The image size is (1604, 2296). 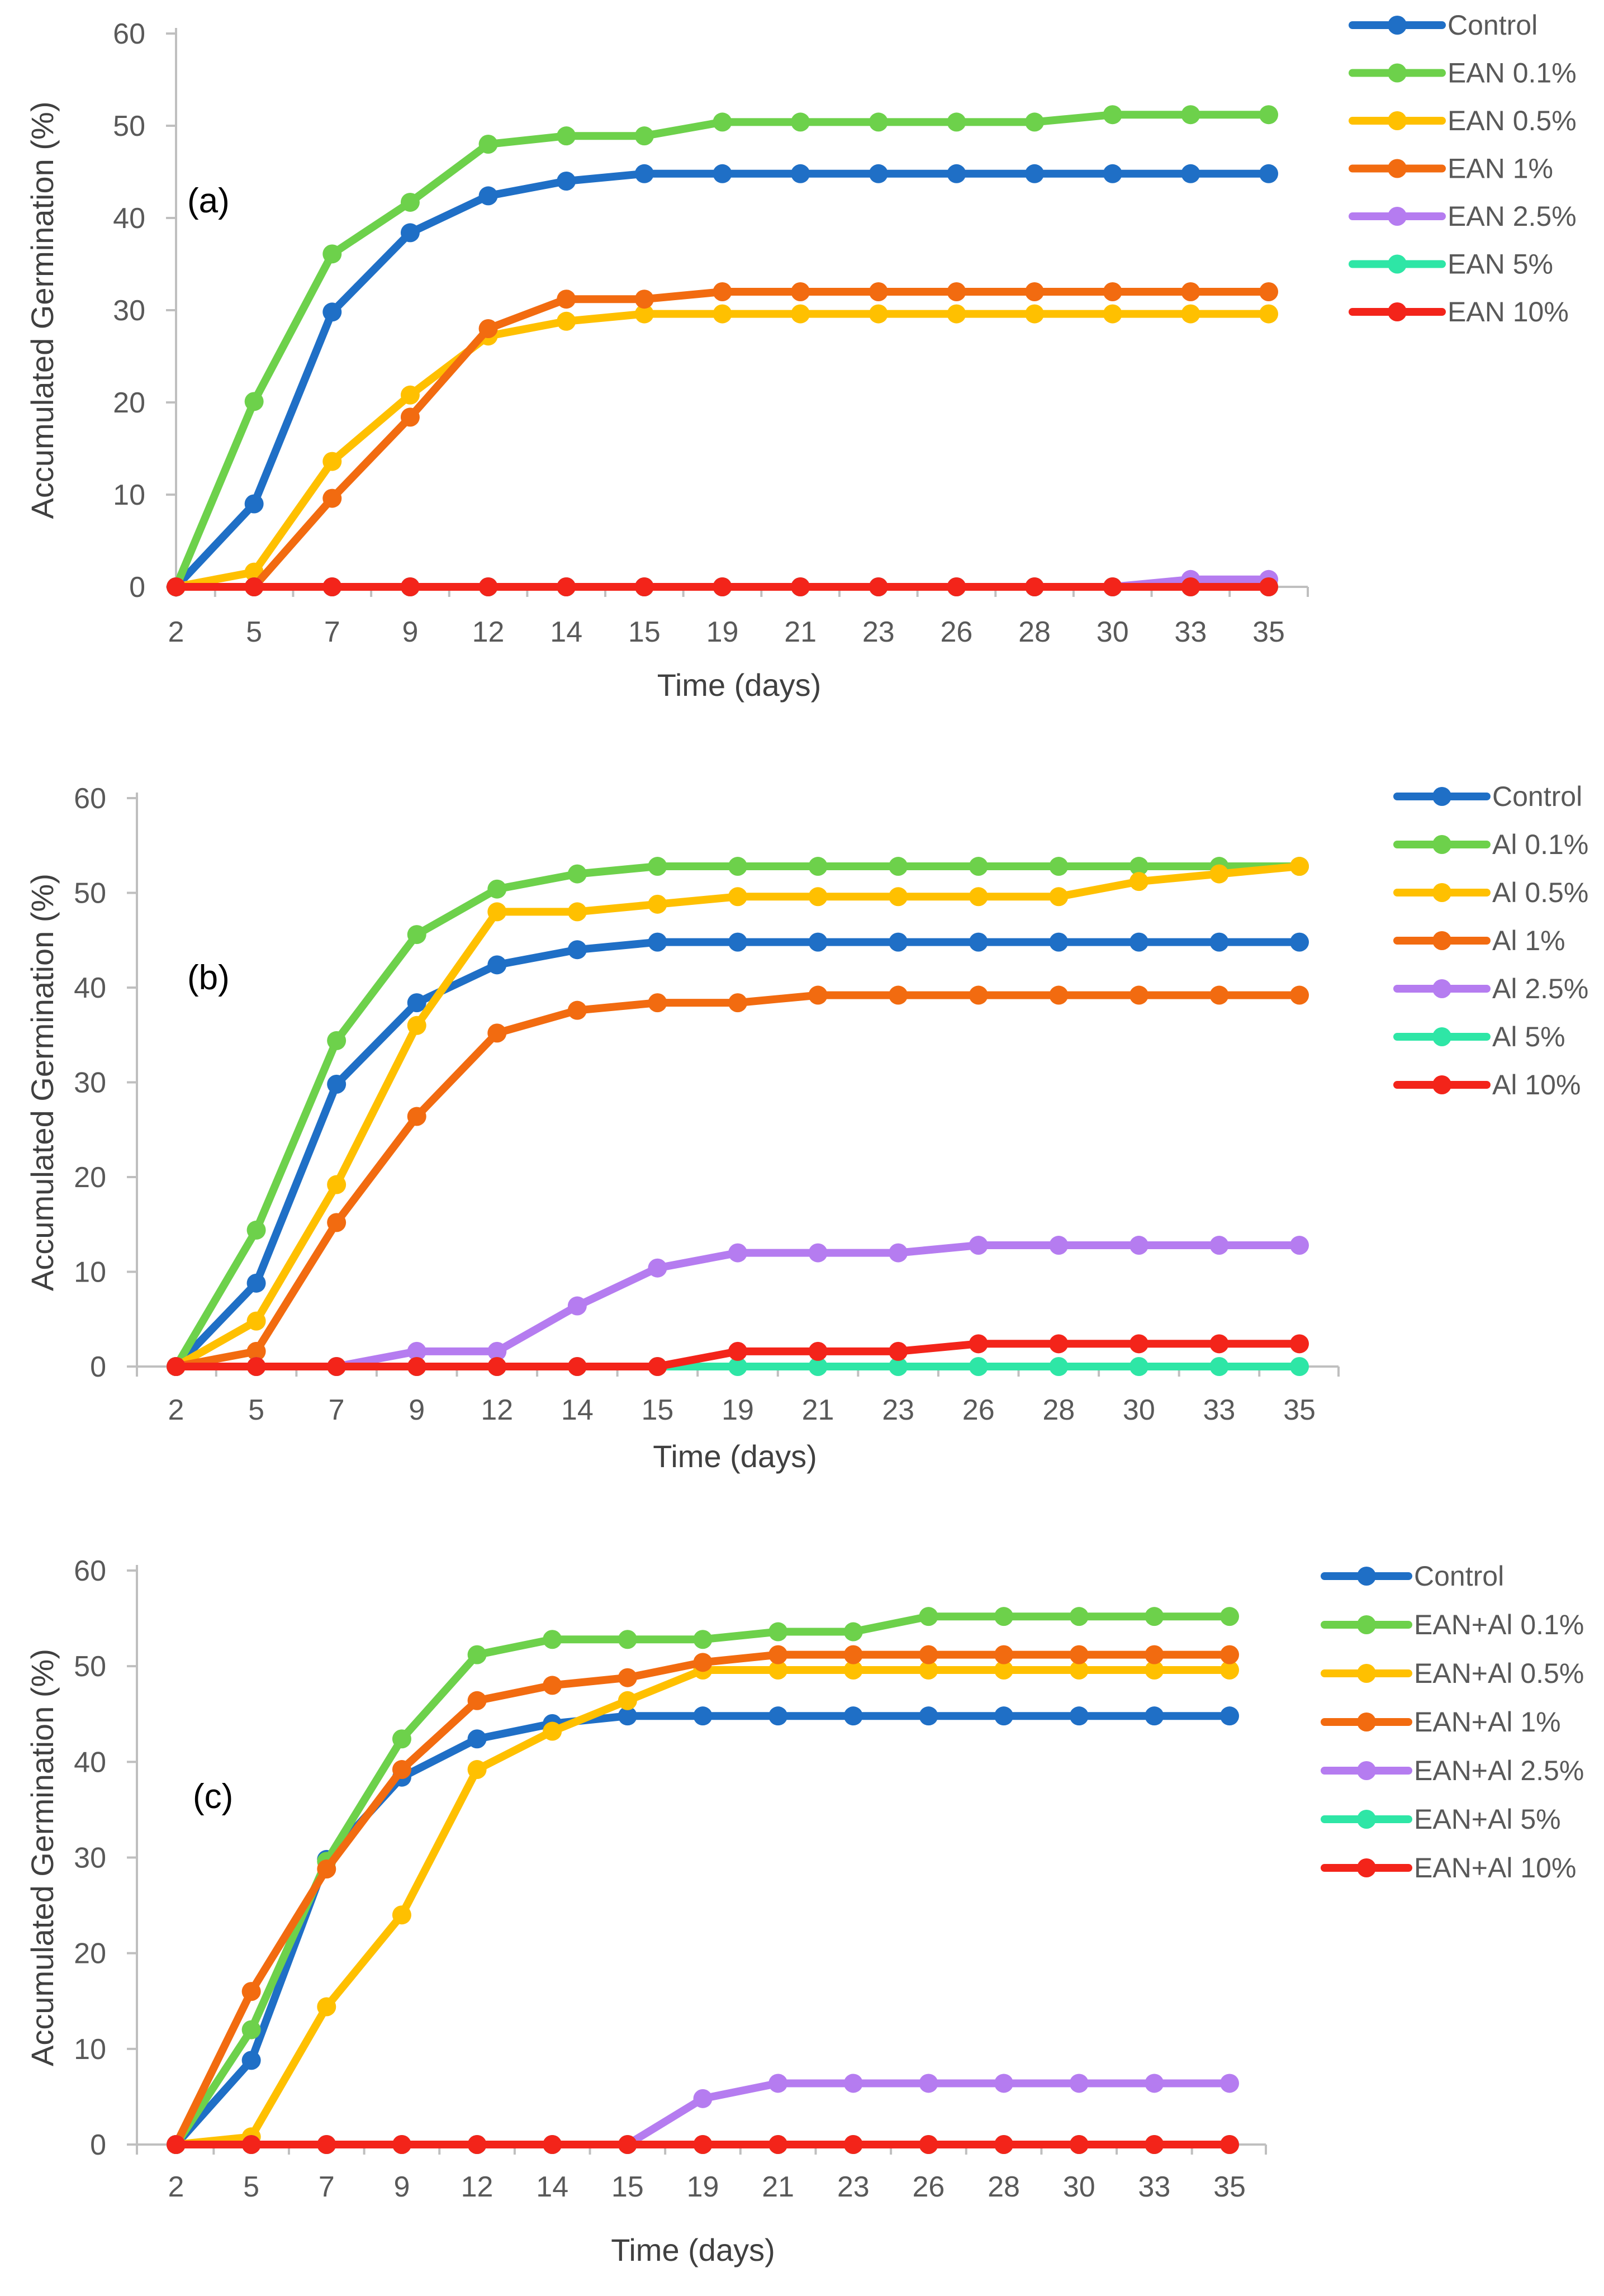 What do you see at coordinates (208, 978) in the screenshot?
I see `panel-label: (b)` at bounding box center [208, 978].